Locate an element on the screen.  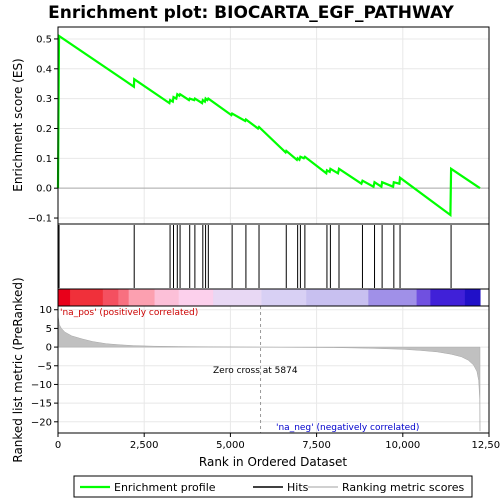
metric-y-ticks: −20 −15 −10 −5 0 5 10 is located at coordinates (44, 366).